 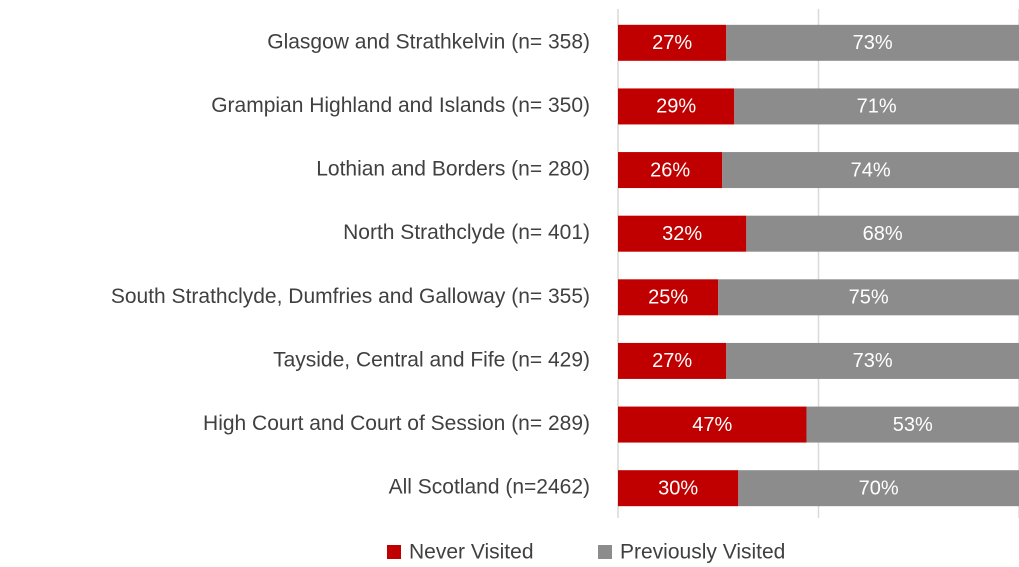 I want to click on value-label: 25%, so click(x=668, y=298).